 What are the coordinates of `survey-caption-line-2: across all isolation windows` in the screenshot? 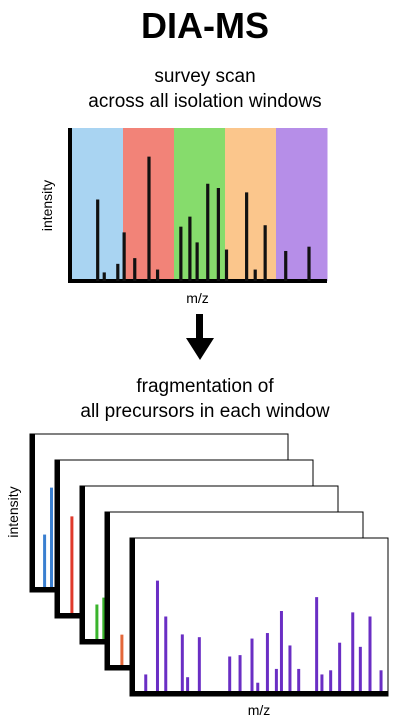 It's located at (205, 101).